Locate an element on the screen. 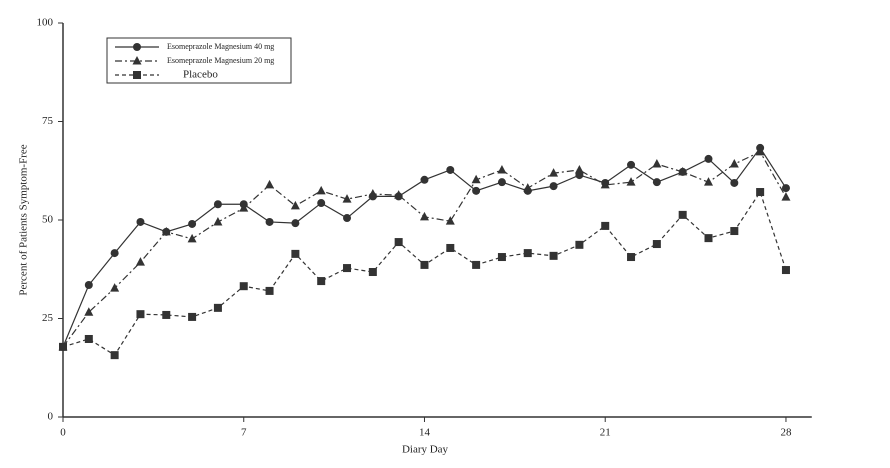 Image resolution: width=890 pixels, height=468 pixels. x-tick-label: 28 is located at coordinates (786, 433).